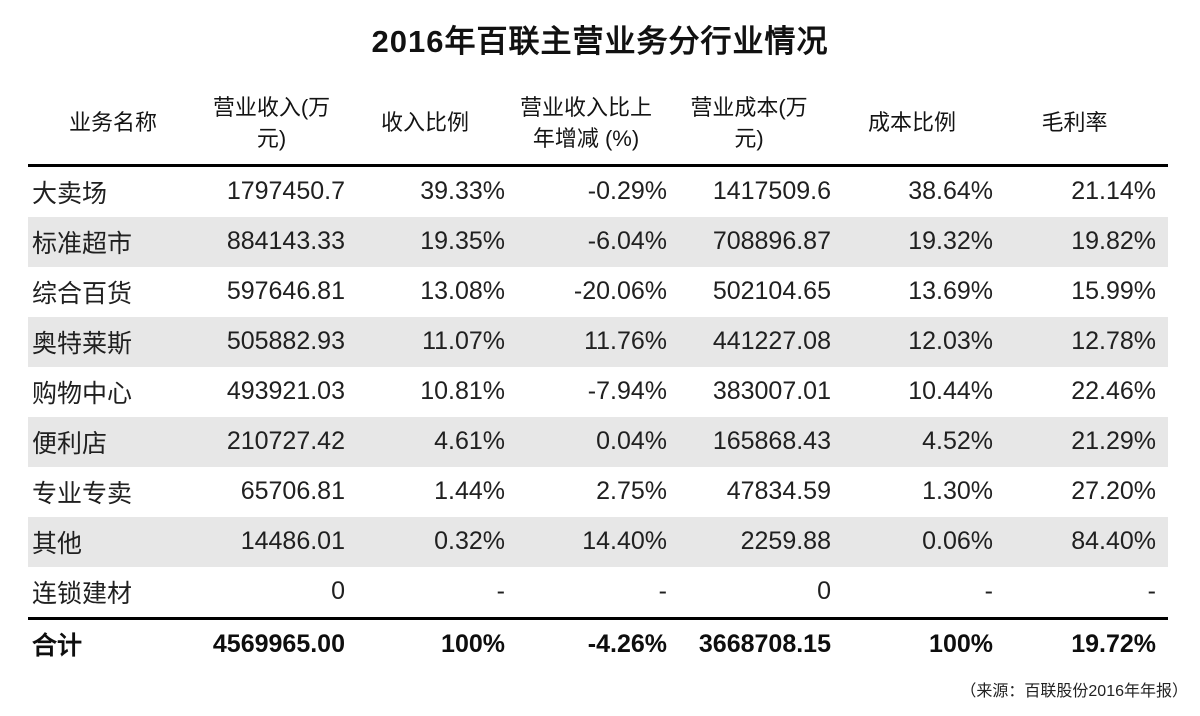  What do you see at coordinates (957, 541) in the screenshot?
I see `value-cell: 0.06%` at bounding box center [957, 541].